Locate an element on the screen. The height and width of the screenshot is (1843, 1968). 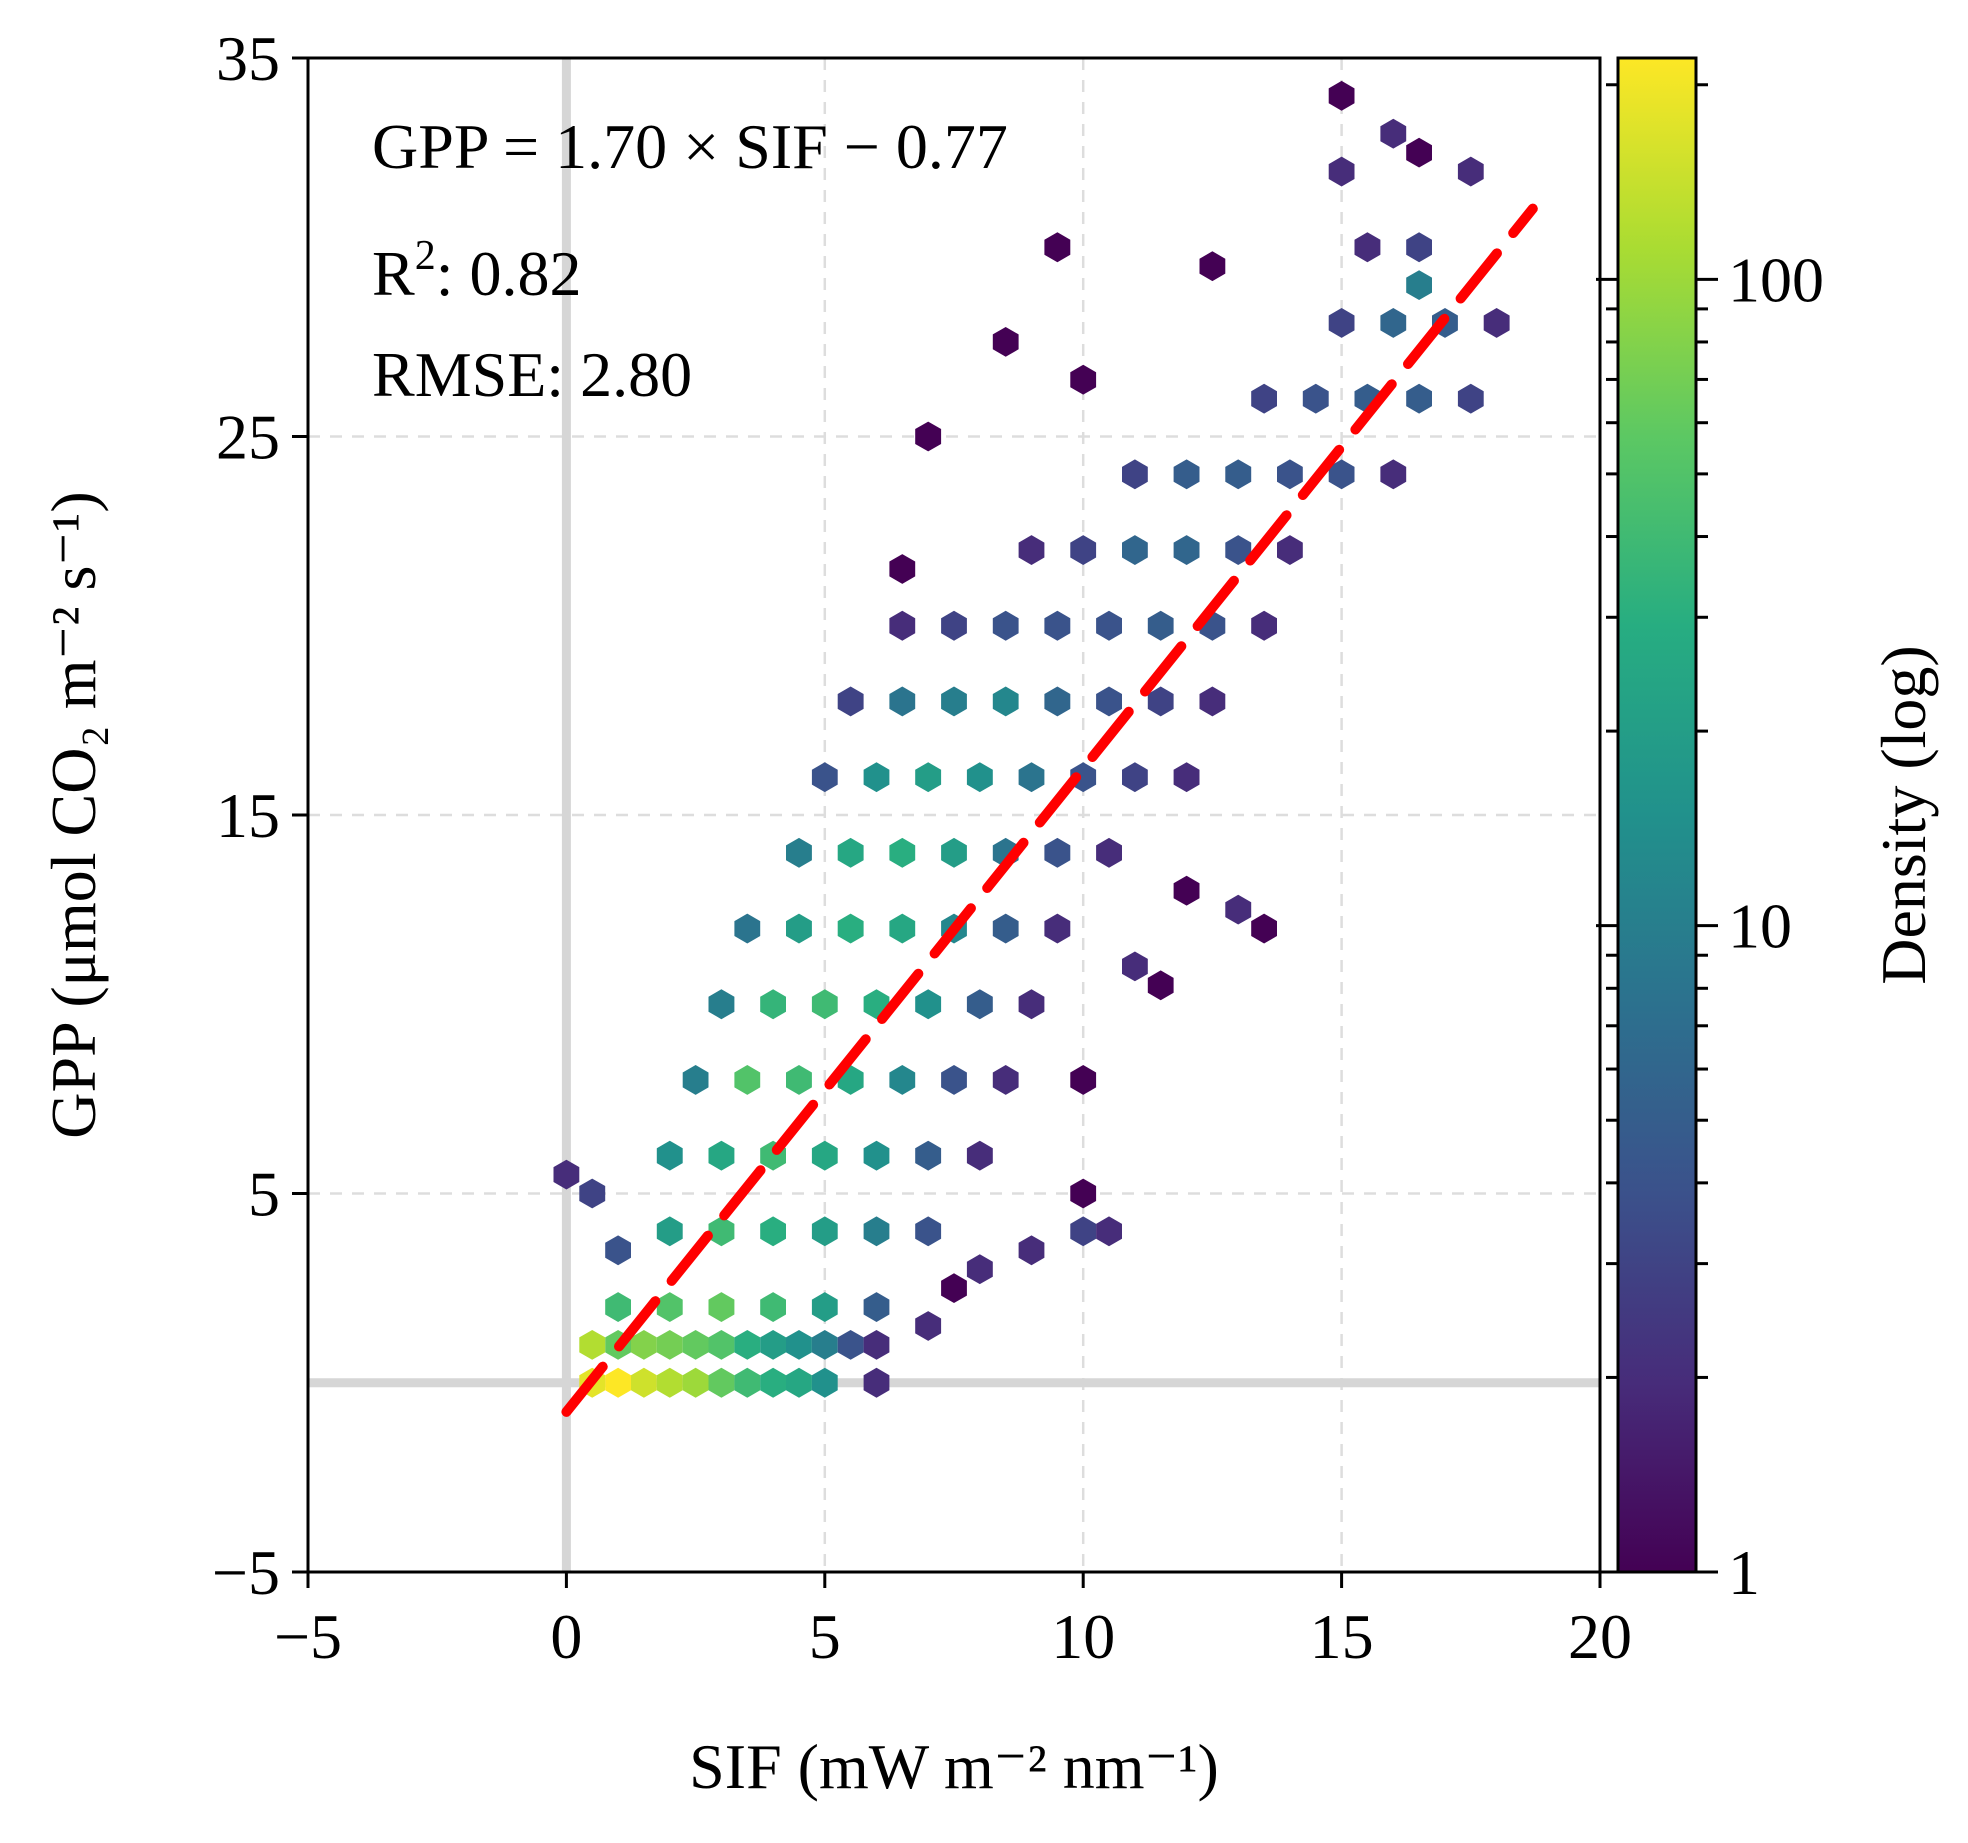
y-tick-label: 35 is located at coordinates (248, 58).